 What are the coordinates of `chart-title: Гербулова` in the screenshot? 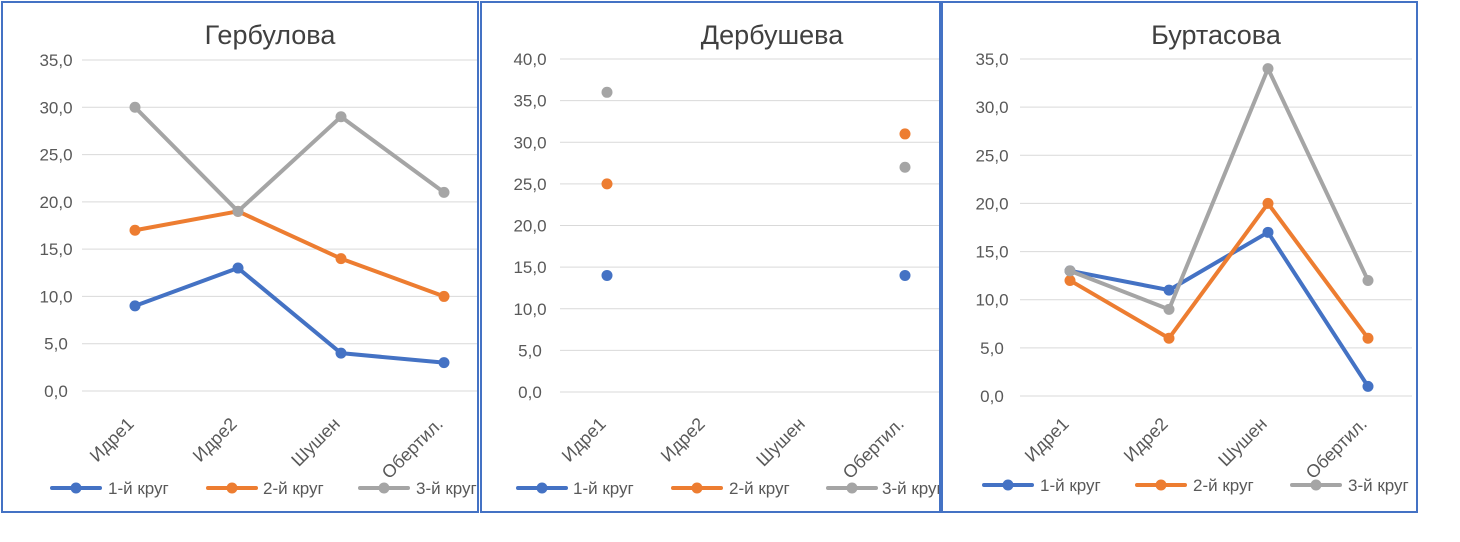 It's located at (271, 35).